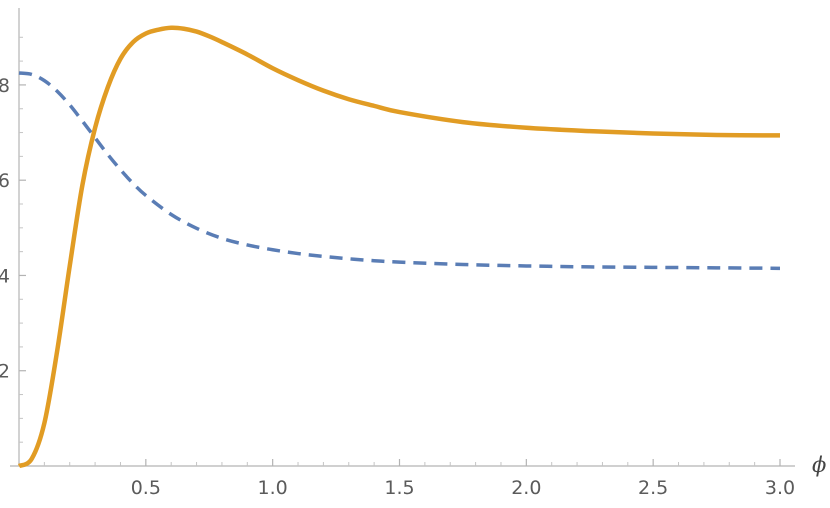 The image size is (830, 508). Describe the element at coordinates (5, 276) in the screenshot. I see `y-tick-label: 4` at that location.